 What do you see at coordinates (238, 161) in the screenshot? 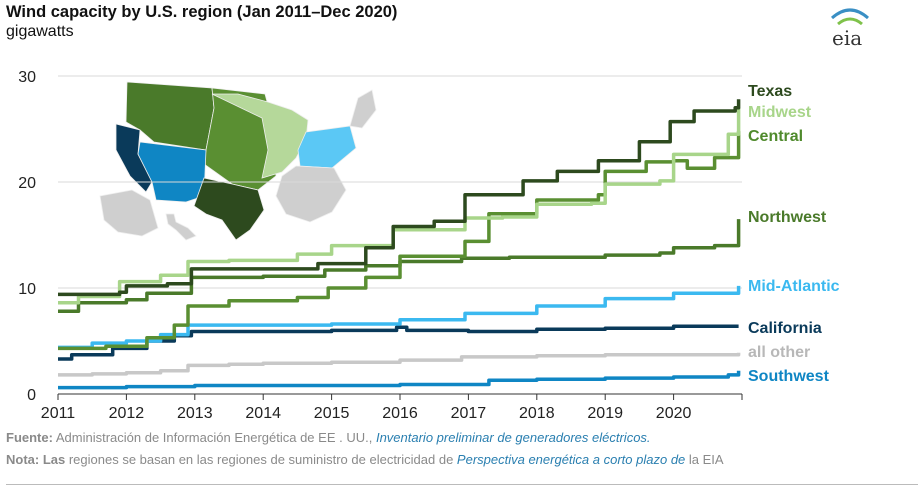
I see `us-region-map` at bounding box center [238, 161].